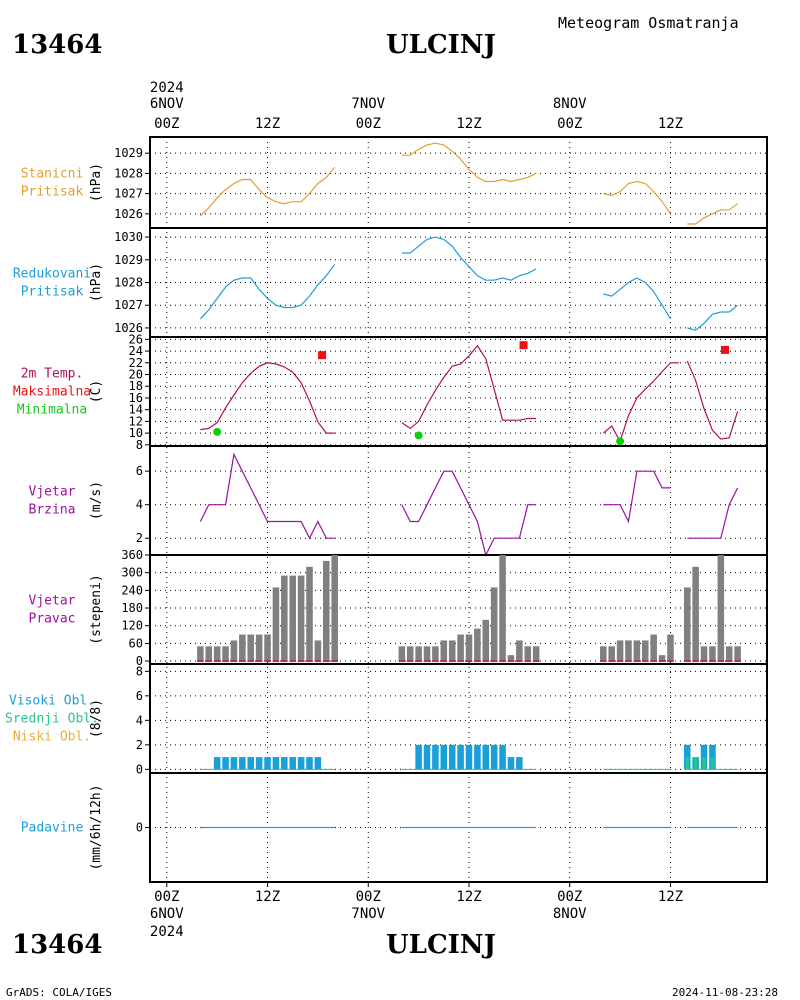  What do you see at coordinates (96, 500) in the screenshot?
I see `wind-speed-ylabel: (m/s)` at bounding box center [96, 500].